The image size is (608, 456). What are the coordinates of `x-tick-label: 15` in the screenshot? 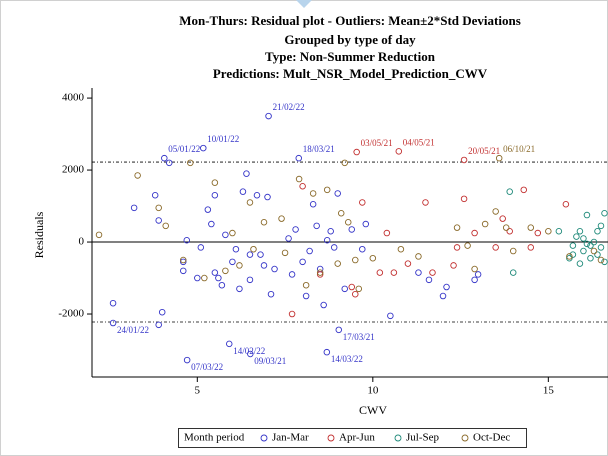 It's located at (549, 391).